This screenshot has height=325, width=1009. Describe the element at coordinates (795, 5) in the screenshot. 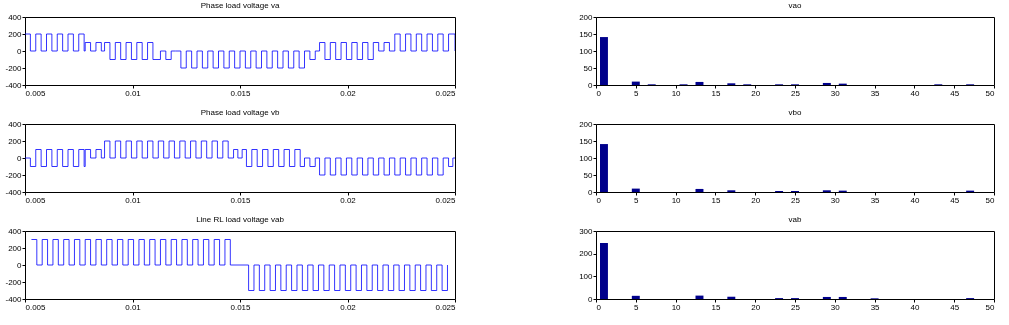

I see `chart-title: vao` at that location.